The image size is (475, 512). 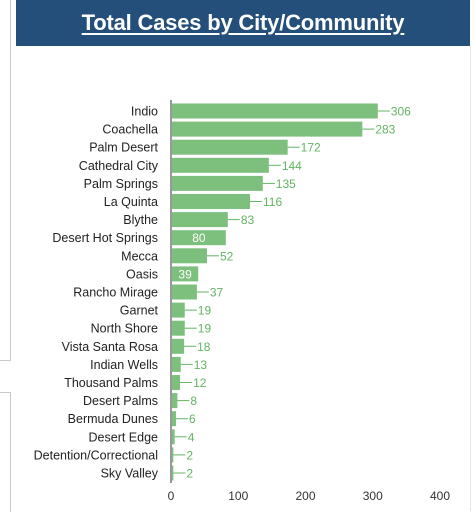 What do you see at coordinates (238, 496) in the screenshot?
I see `x-tick-label: 100` at bounding box center [238, 496].